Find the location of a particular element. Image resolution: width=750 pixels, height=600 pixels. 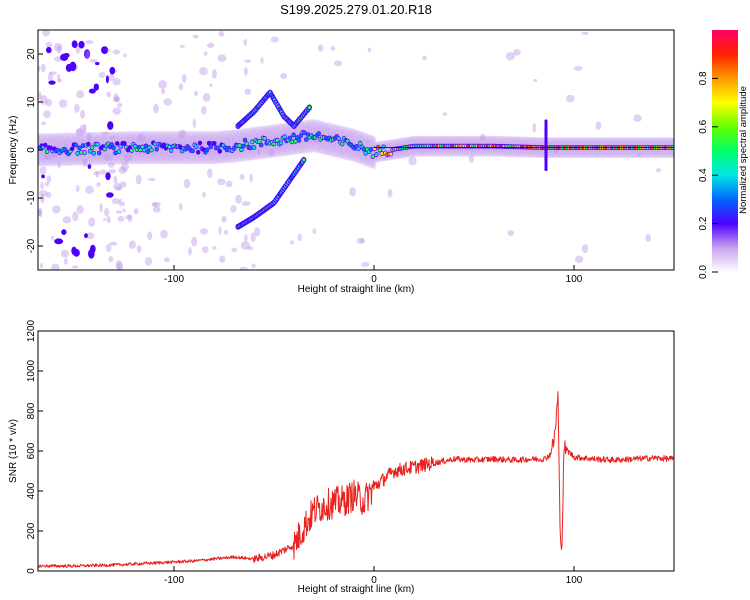

y-tick-label: 400 is located at coordinates (31, 490).